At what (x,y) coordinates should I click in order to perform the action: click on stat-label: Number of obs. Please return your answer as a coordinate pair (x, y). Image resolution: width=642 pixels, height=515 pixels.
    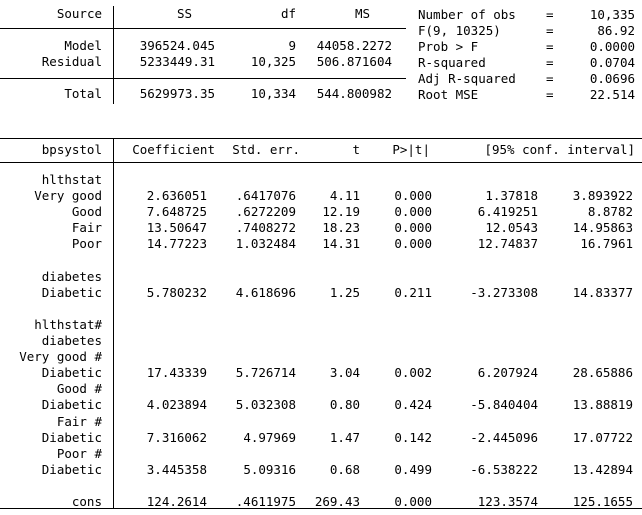
    Looking at the image, I should click on (467, 14).